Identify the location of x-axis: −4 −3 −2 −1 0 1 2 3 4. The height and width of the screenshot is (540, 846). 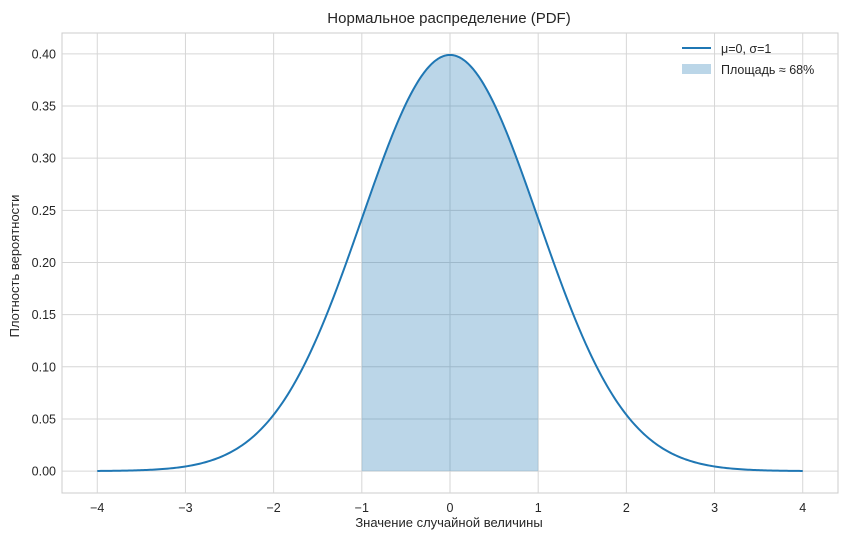
(448, 508).